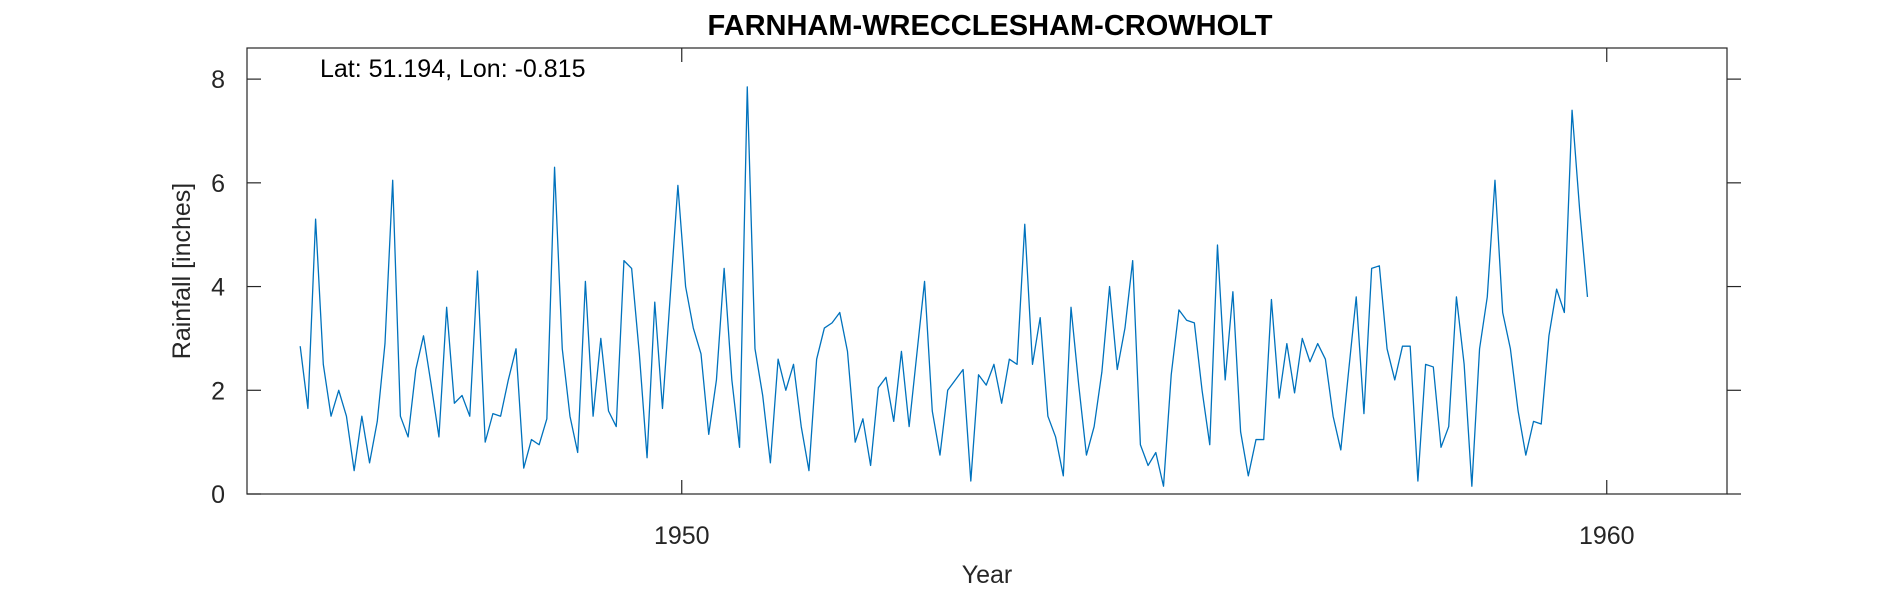  I want to click on y-axis-label: Rainfall [inches], so click(182, 271).